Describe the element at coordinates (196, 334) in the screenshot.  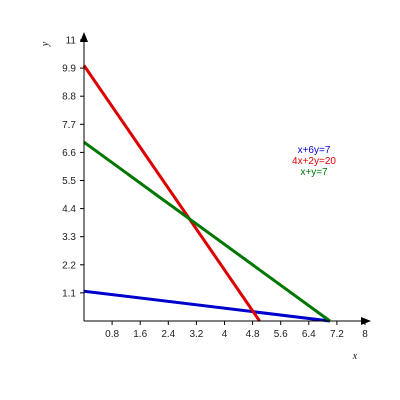
I see `x-tick-label: 3.2` at that location.